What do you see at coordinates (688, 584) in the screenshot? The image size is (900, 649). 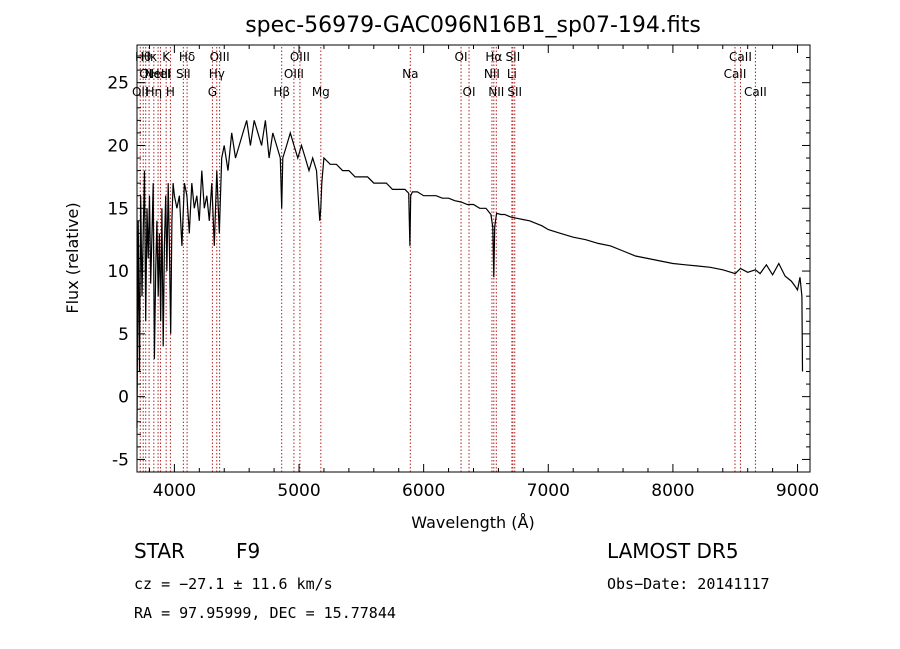 I see `observation-date: Obs−Date: 20141117` at bounding box center [688, 584].